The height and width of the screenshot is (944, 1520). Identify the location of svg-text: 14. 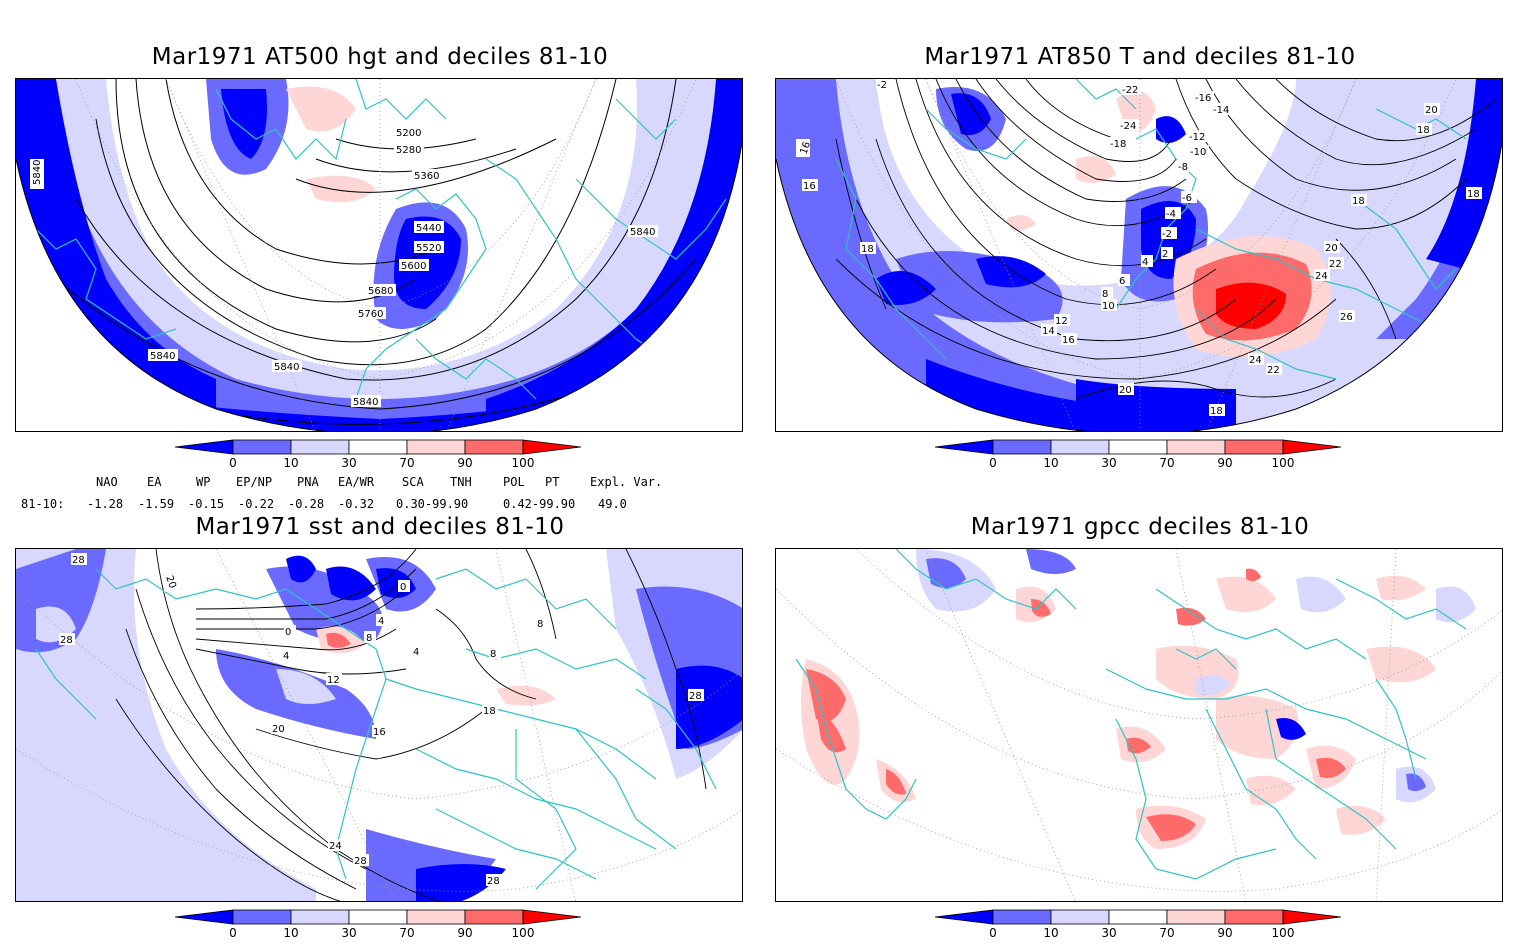
(1048, 331).